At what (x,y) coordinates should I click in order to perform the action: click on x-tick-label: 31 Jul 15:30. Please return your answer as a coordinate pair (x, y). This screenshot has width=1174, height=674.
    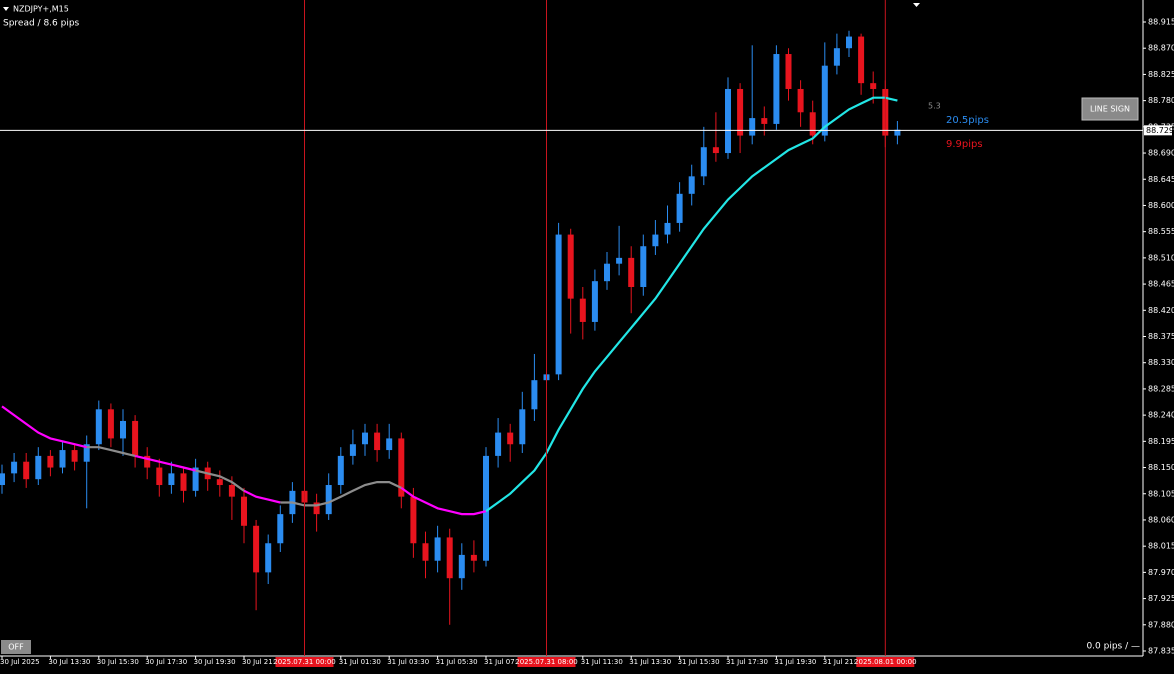
    Looking at the image, I should click on (699, 662).